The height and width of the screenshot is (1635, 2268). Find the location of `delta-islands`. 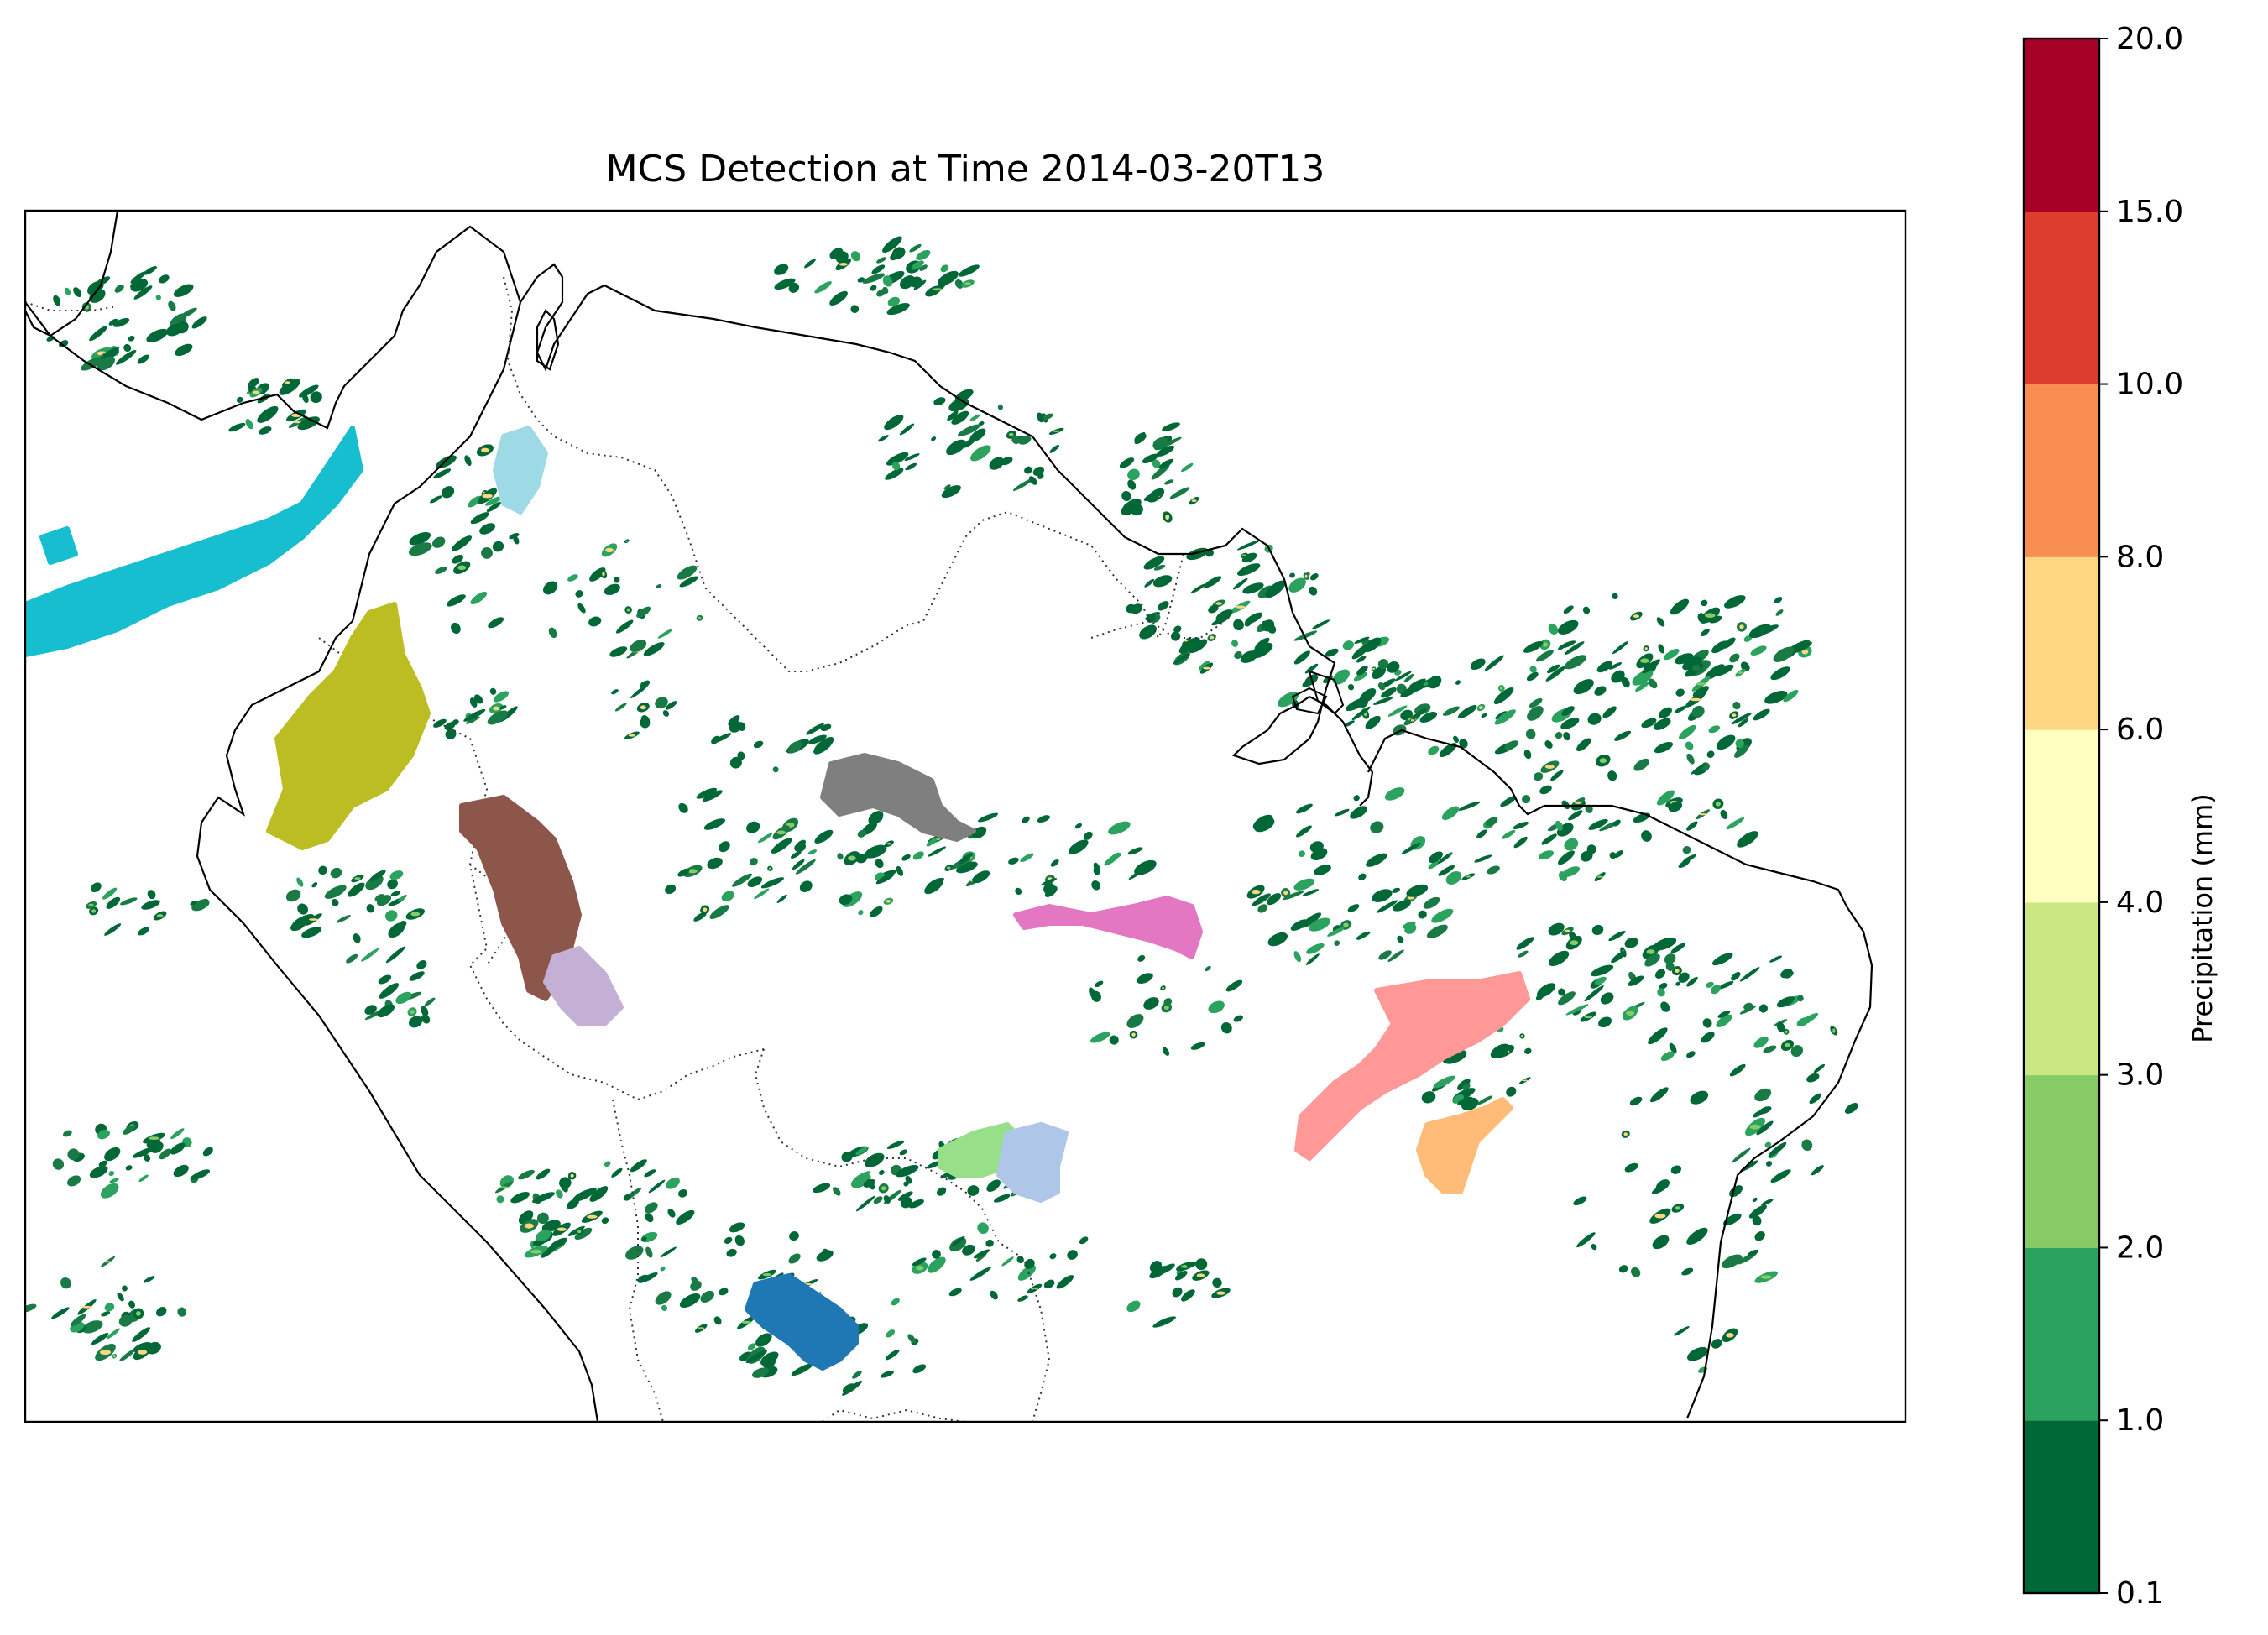

delta-islands is located at coordinates (1318, 692).